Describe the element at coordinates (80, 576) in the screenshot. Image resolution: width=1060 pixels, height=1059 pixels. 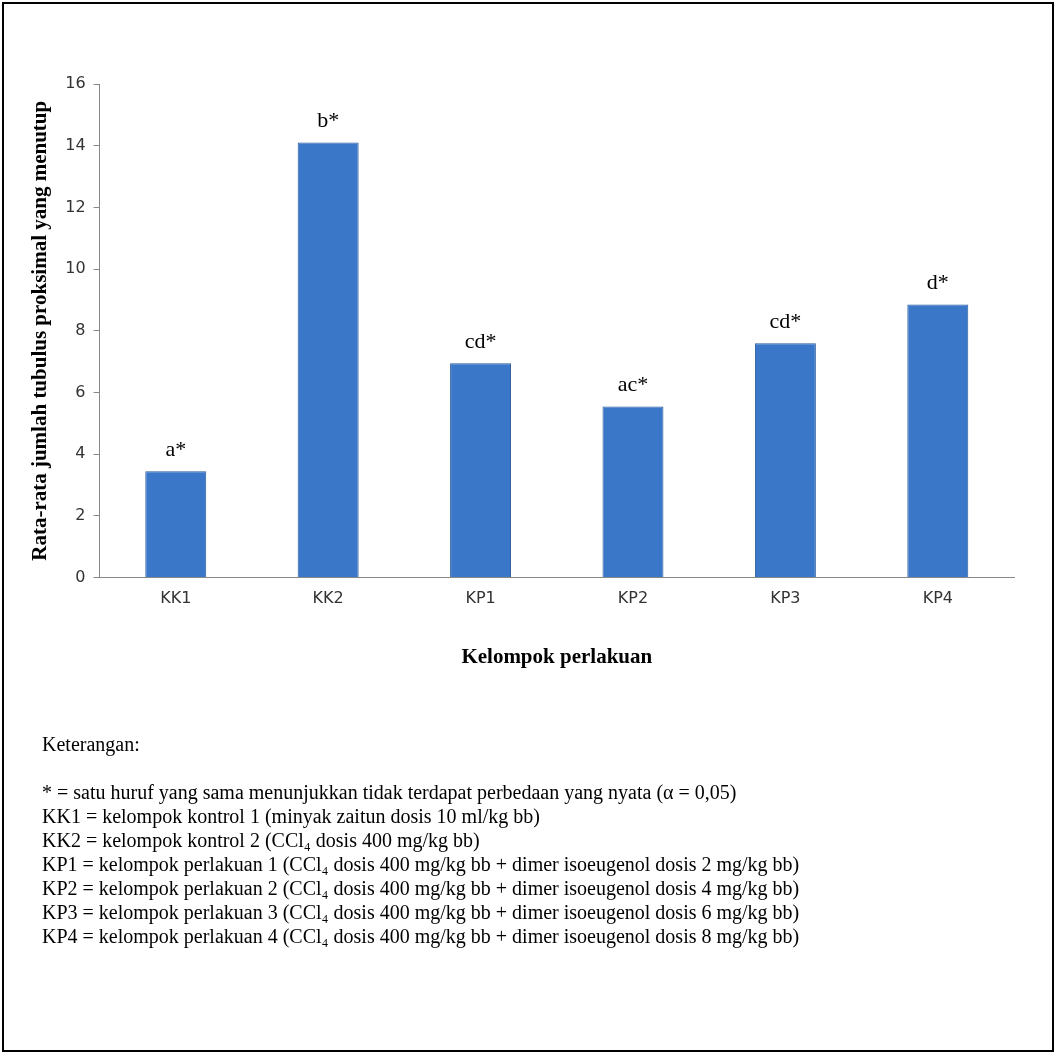
I see `y-tick-label: 0` at that location.